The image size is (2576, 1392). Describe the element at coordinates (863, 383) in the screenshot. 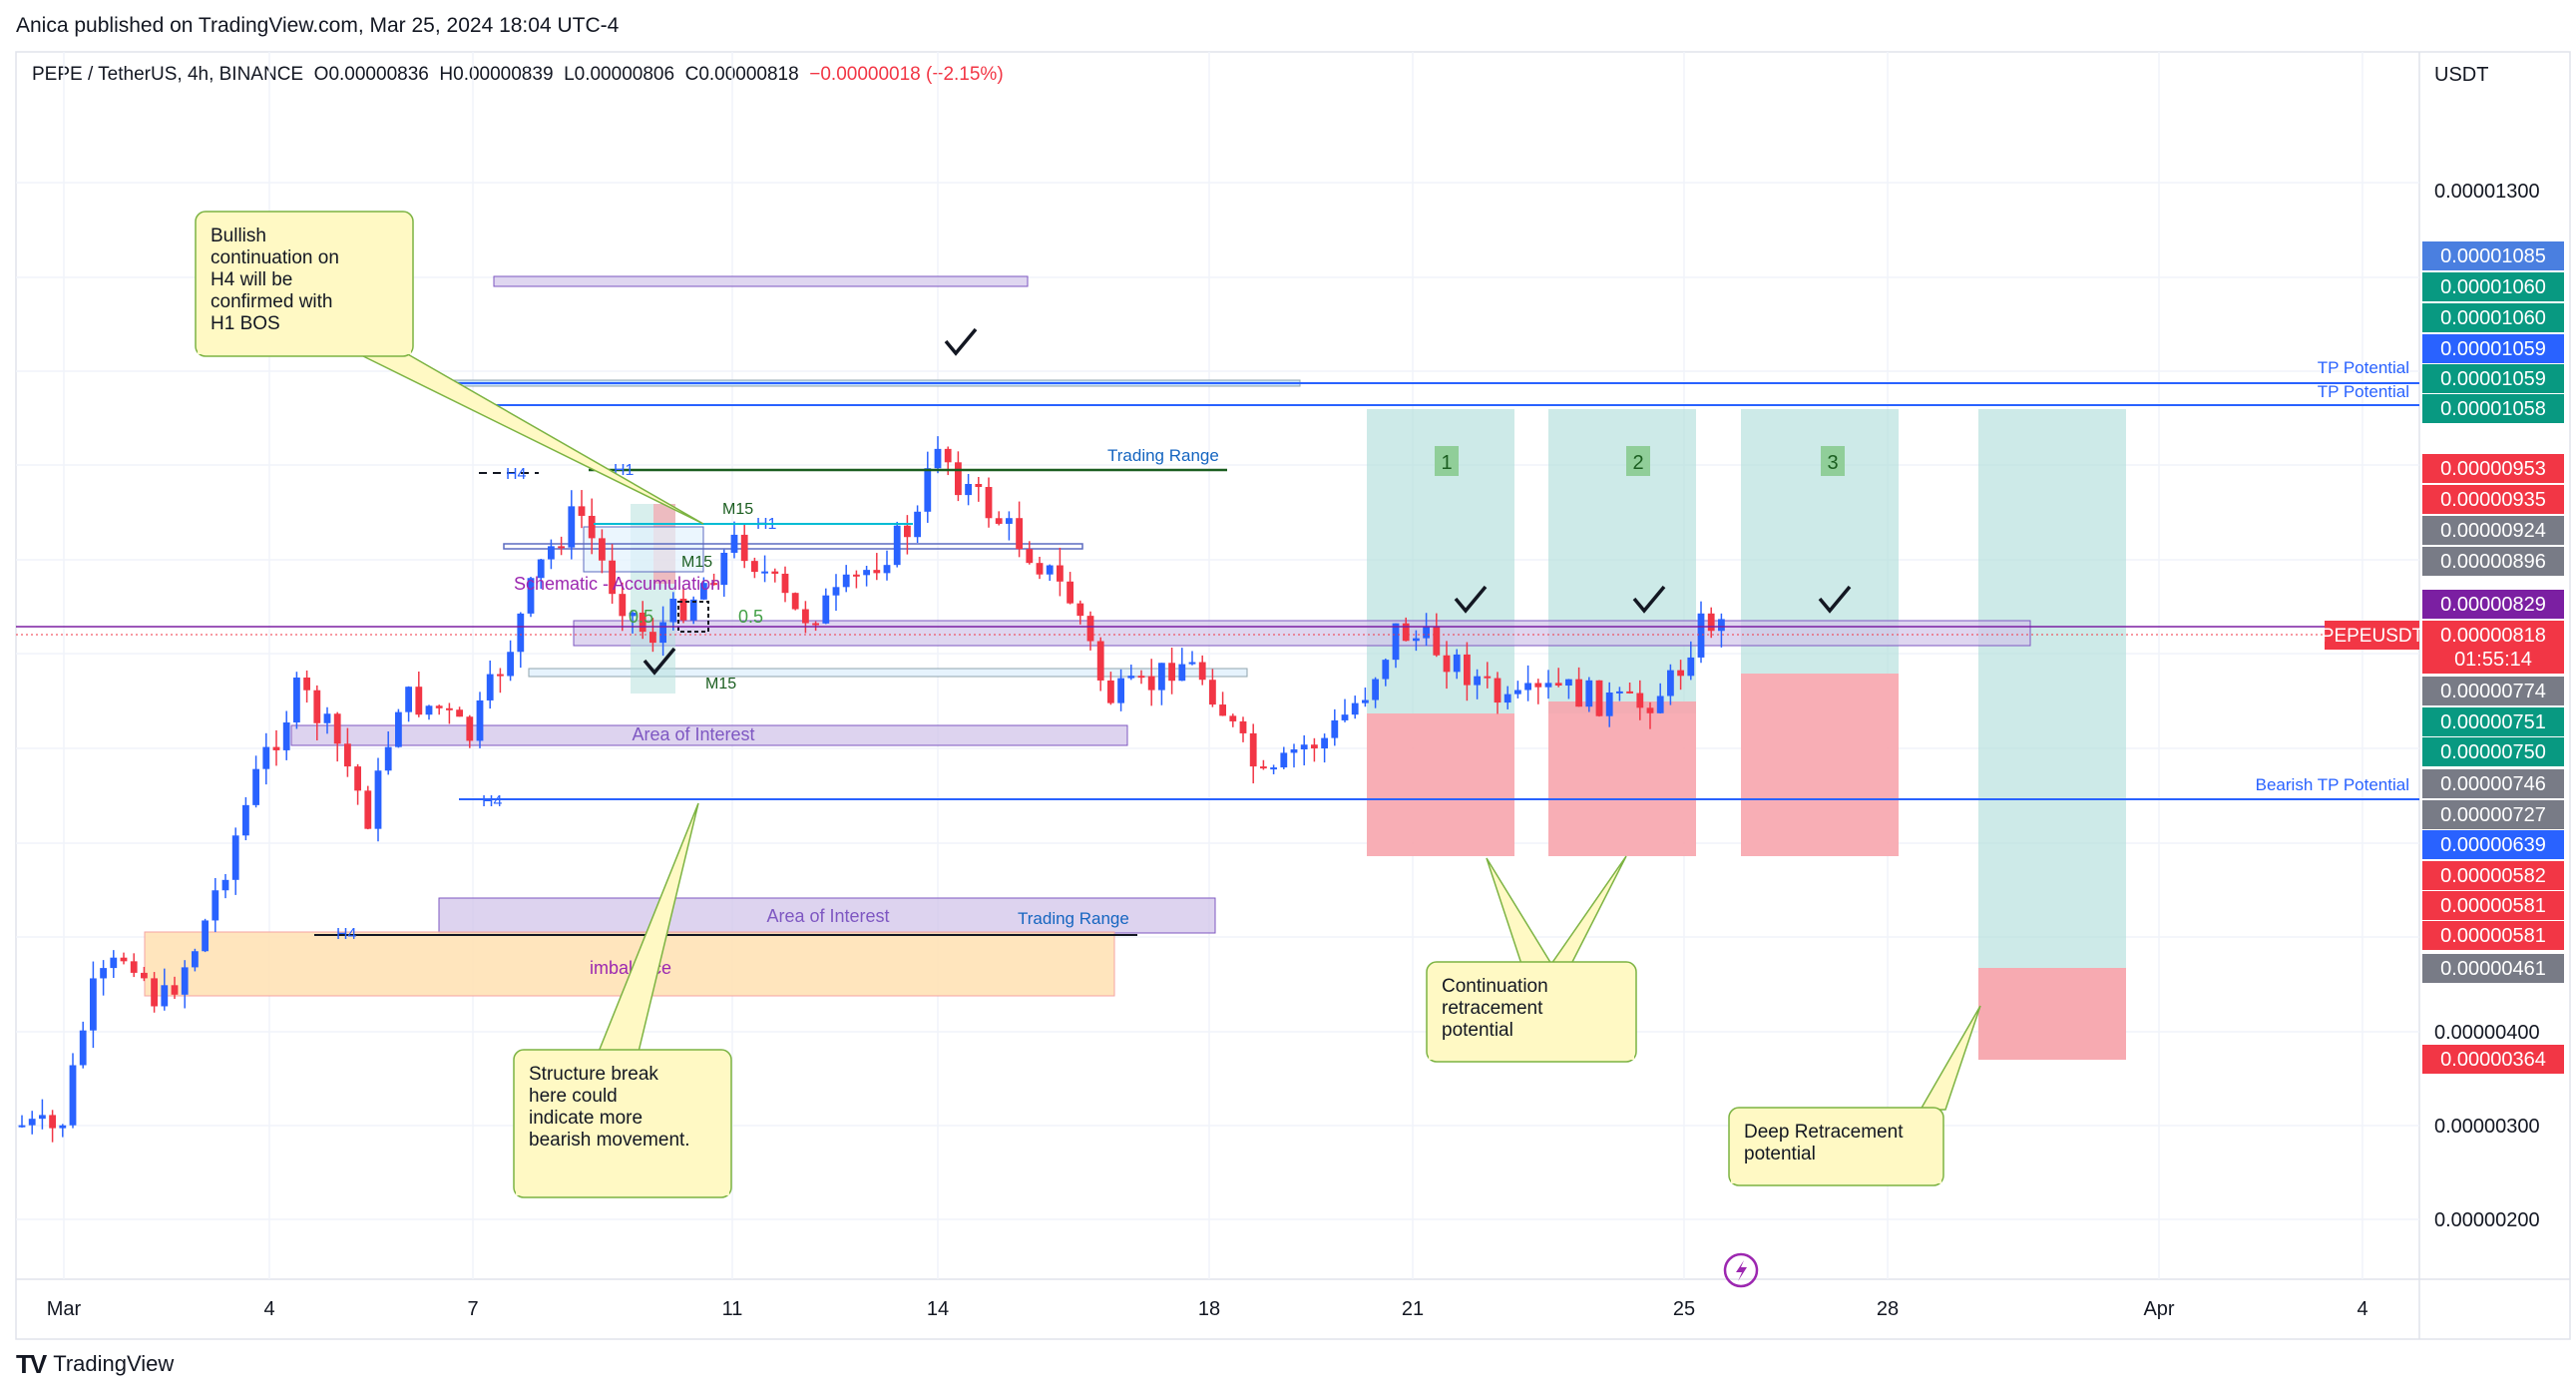

I see `zone-tp-band` at that location.